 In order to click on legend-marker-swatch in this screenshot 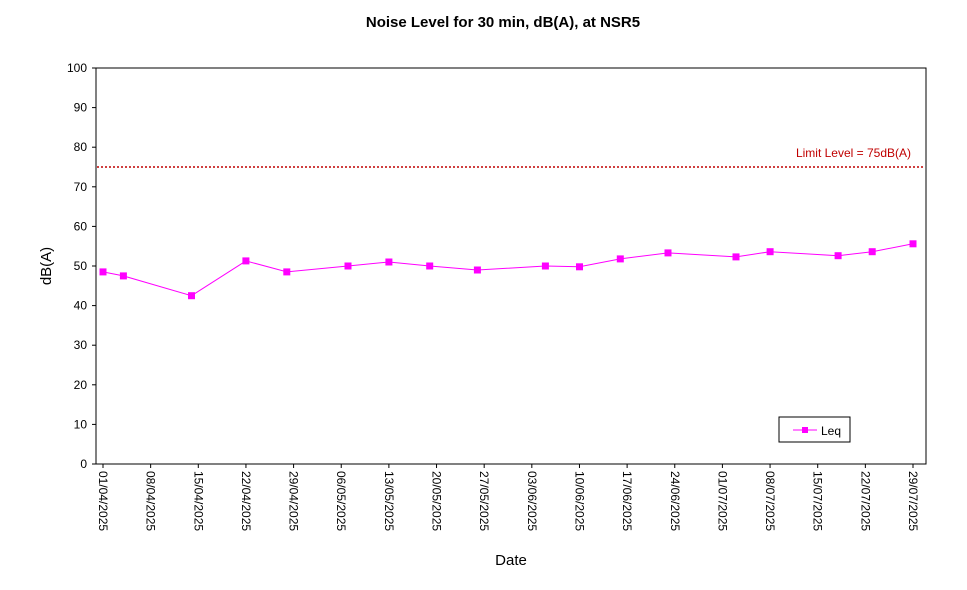, I will do `click(805, 430)`.